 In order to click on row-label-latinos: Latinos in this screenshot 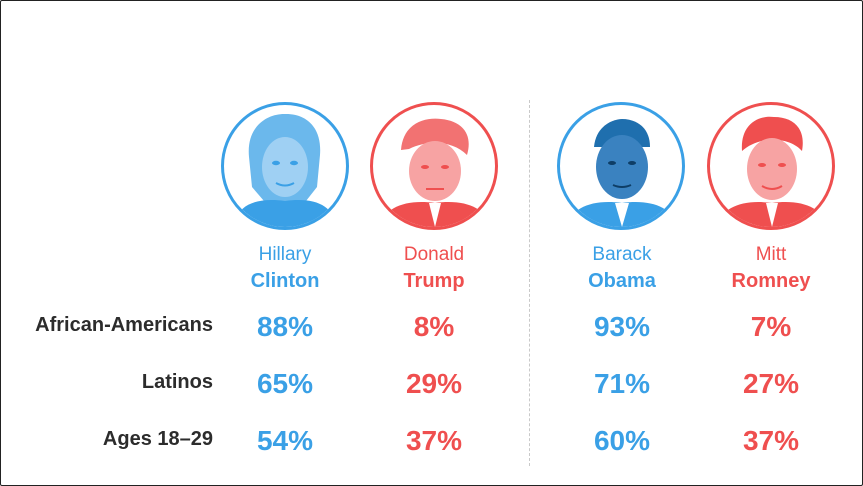, I will do `click(177, 382)`.